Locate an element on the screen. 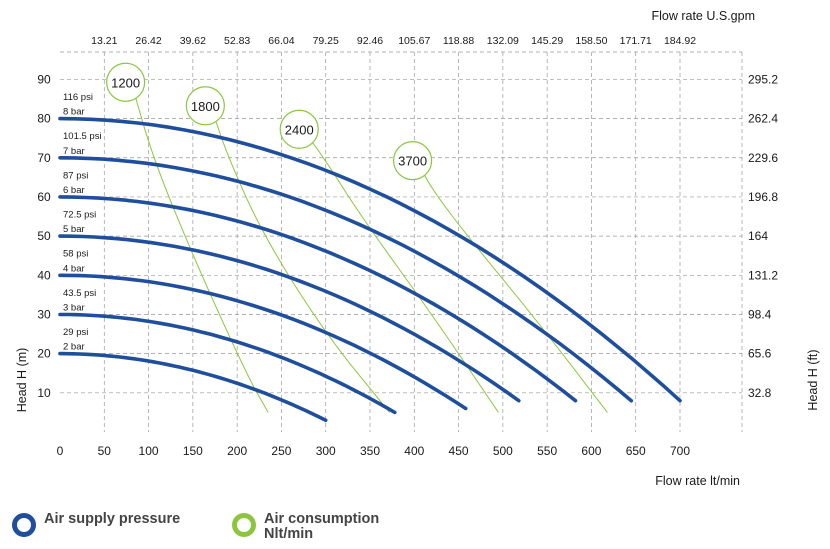 The height and width of the screenshot is (549, 830). x2-tick-label: 26.42 is located at coordinates (148, 41).